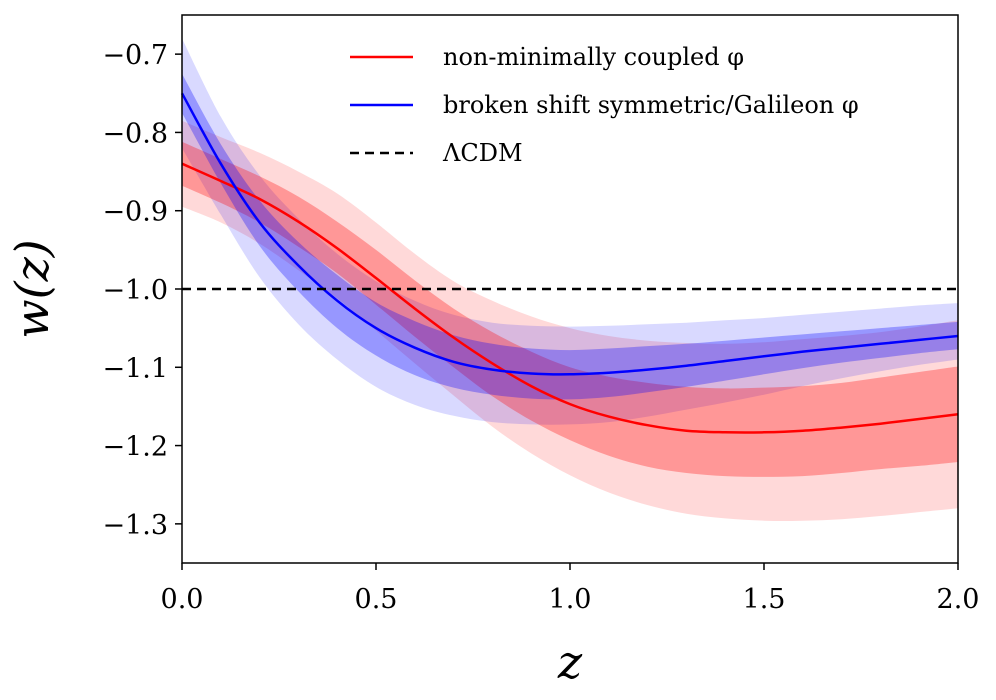 The width and height of the screenshot is (996, 700). What do you see at coordinates (376, 599) in the screenshot?
I see `x-tick-label: 0.5` at bounding box center [376, 599].